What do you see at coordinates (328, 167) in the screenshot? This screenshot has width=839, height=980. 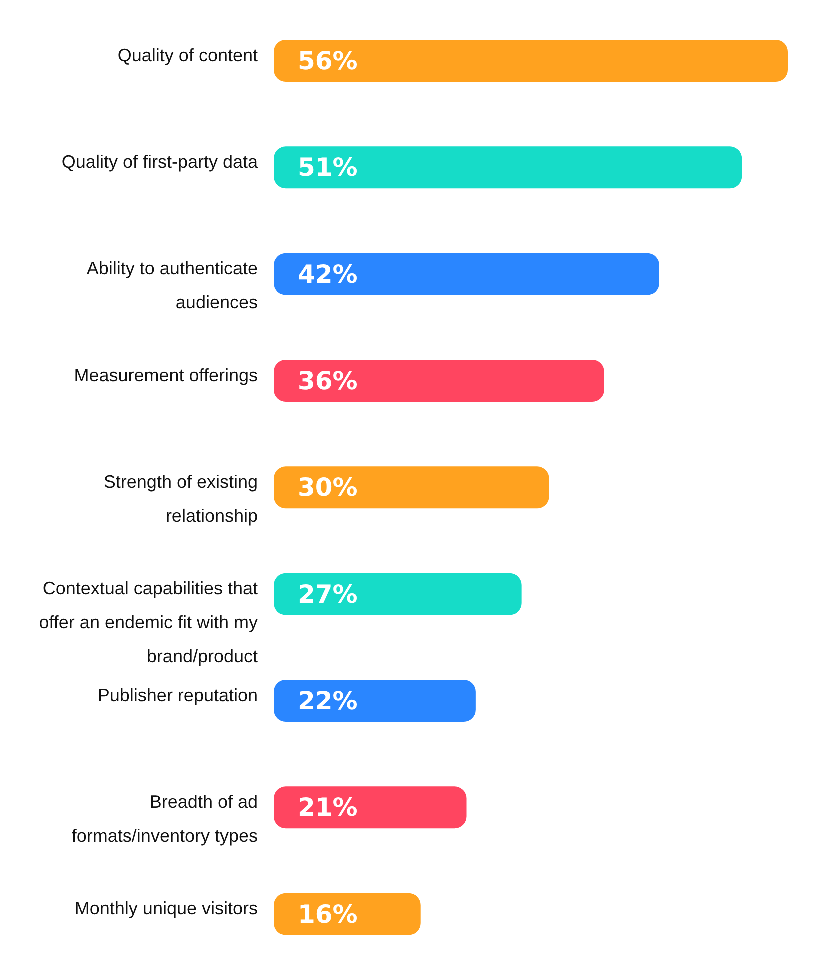 I see `data-label: 51%` at bounding box center [328, 167].